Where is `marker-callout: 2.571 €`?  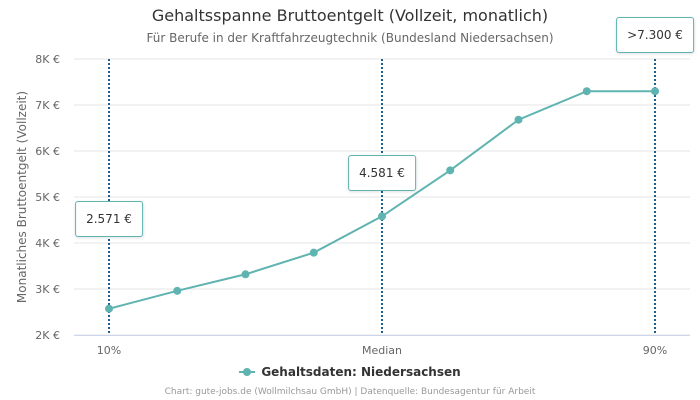 marker-callout: 2.571 € is located at coordinates (109, 219).